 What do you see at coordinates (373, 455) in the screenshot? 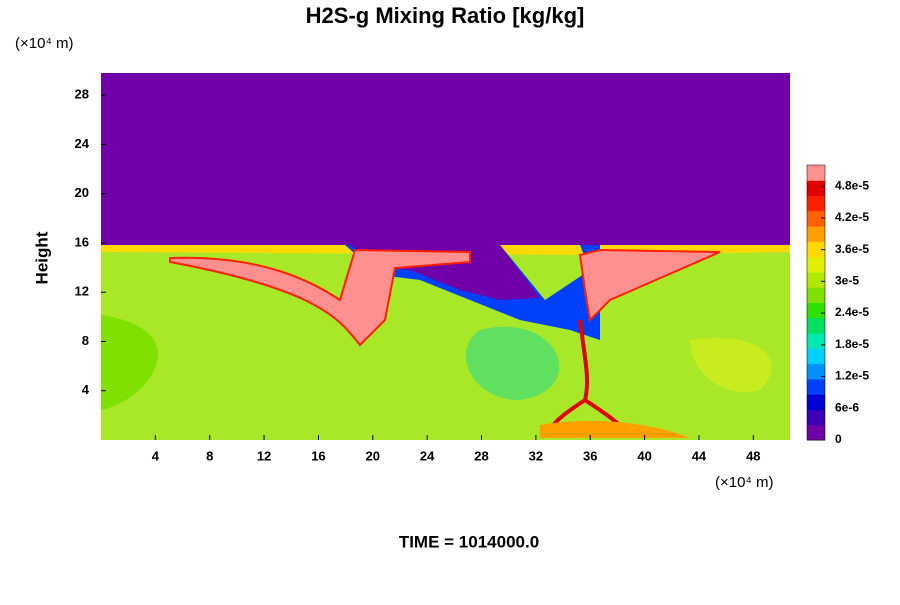
I see `x-tick-label: 20` at bounding box center [373, 455].